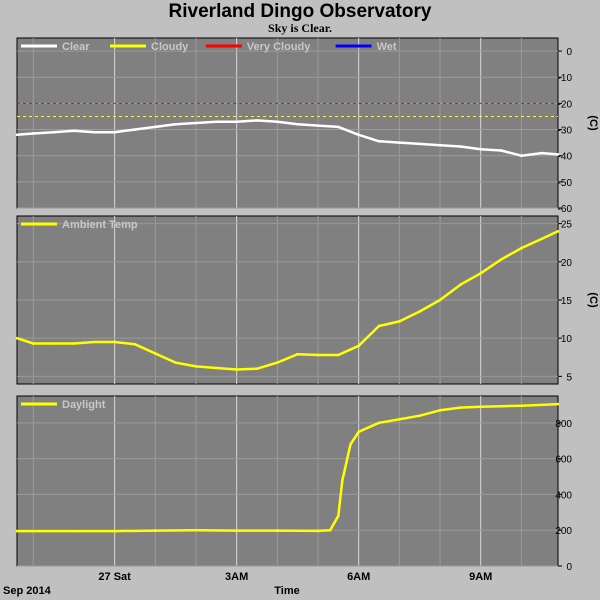 The image size is (600, 600). I want to click on legend-label: Ambient Temp, so click(100, 225).